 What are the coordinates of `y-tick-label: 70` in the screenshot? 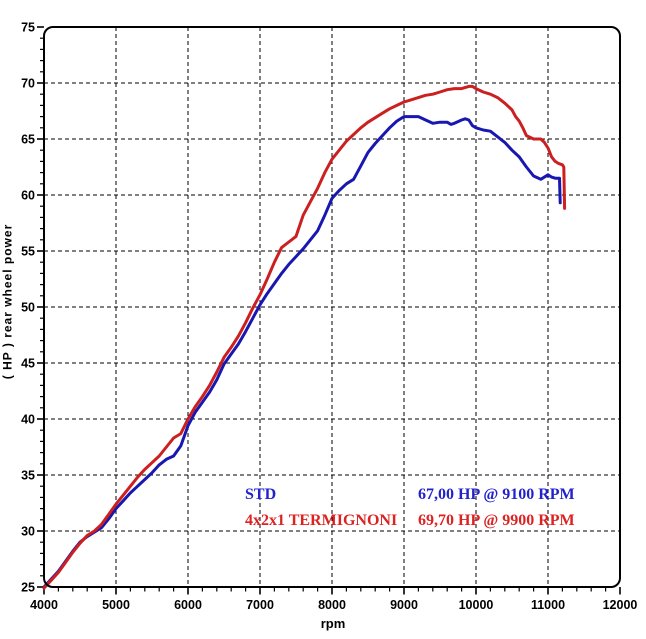 It's located at (28, 84).